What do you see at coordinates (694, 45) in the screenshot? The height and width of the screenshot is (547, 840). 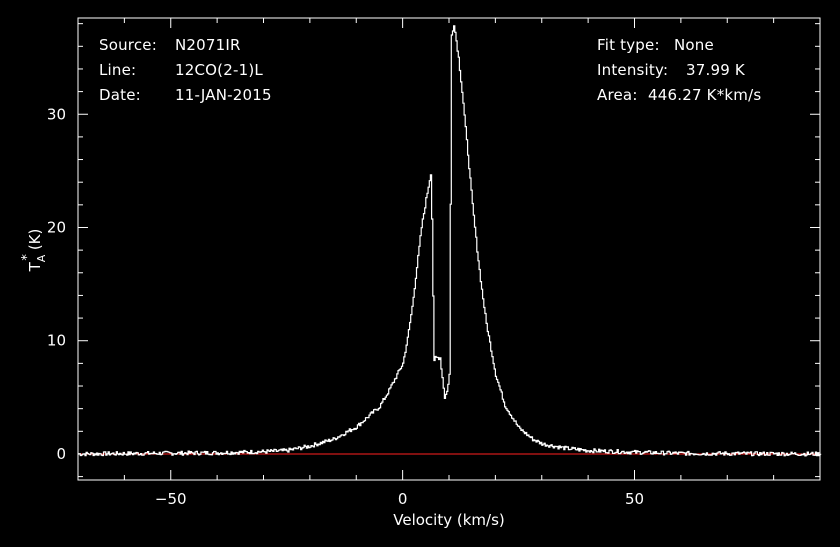 I see `fit-value: None` at bounding box center [694, 45].